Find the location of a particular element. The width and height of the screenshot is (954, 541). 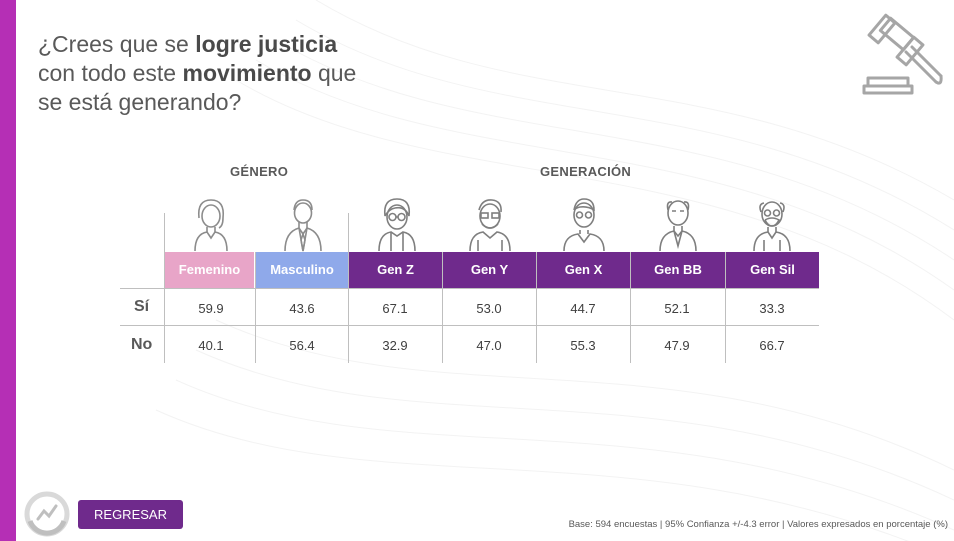

table-cell: 56.4 is located at coordinates (302, 345).